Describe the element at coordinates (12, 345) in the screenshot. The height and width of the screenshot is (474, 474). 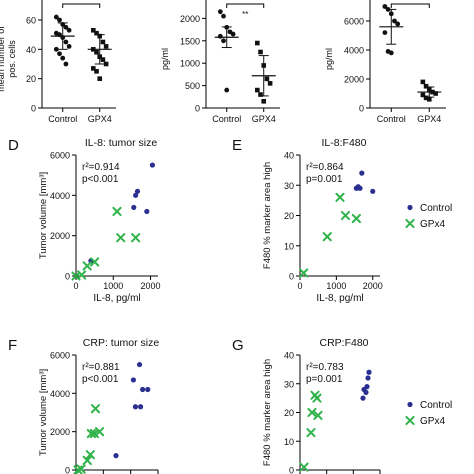
I see `panel-letter: F` at that location.